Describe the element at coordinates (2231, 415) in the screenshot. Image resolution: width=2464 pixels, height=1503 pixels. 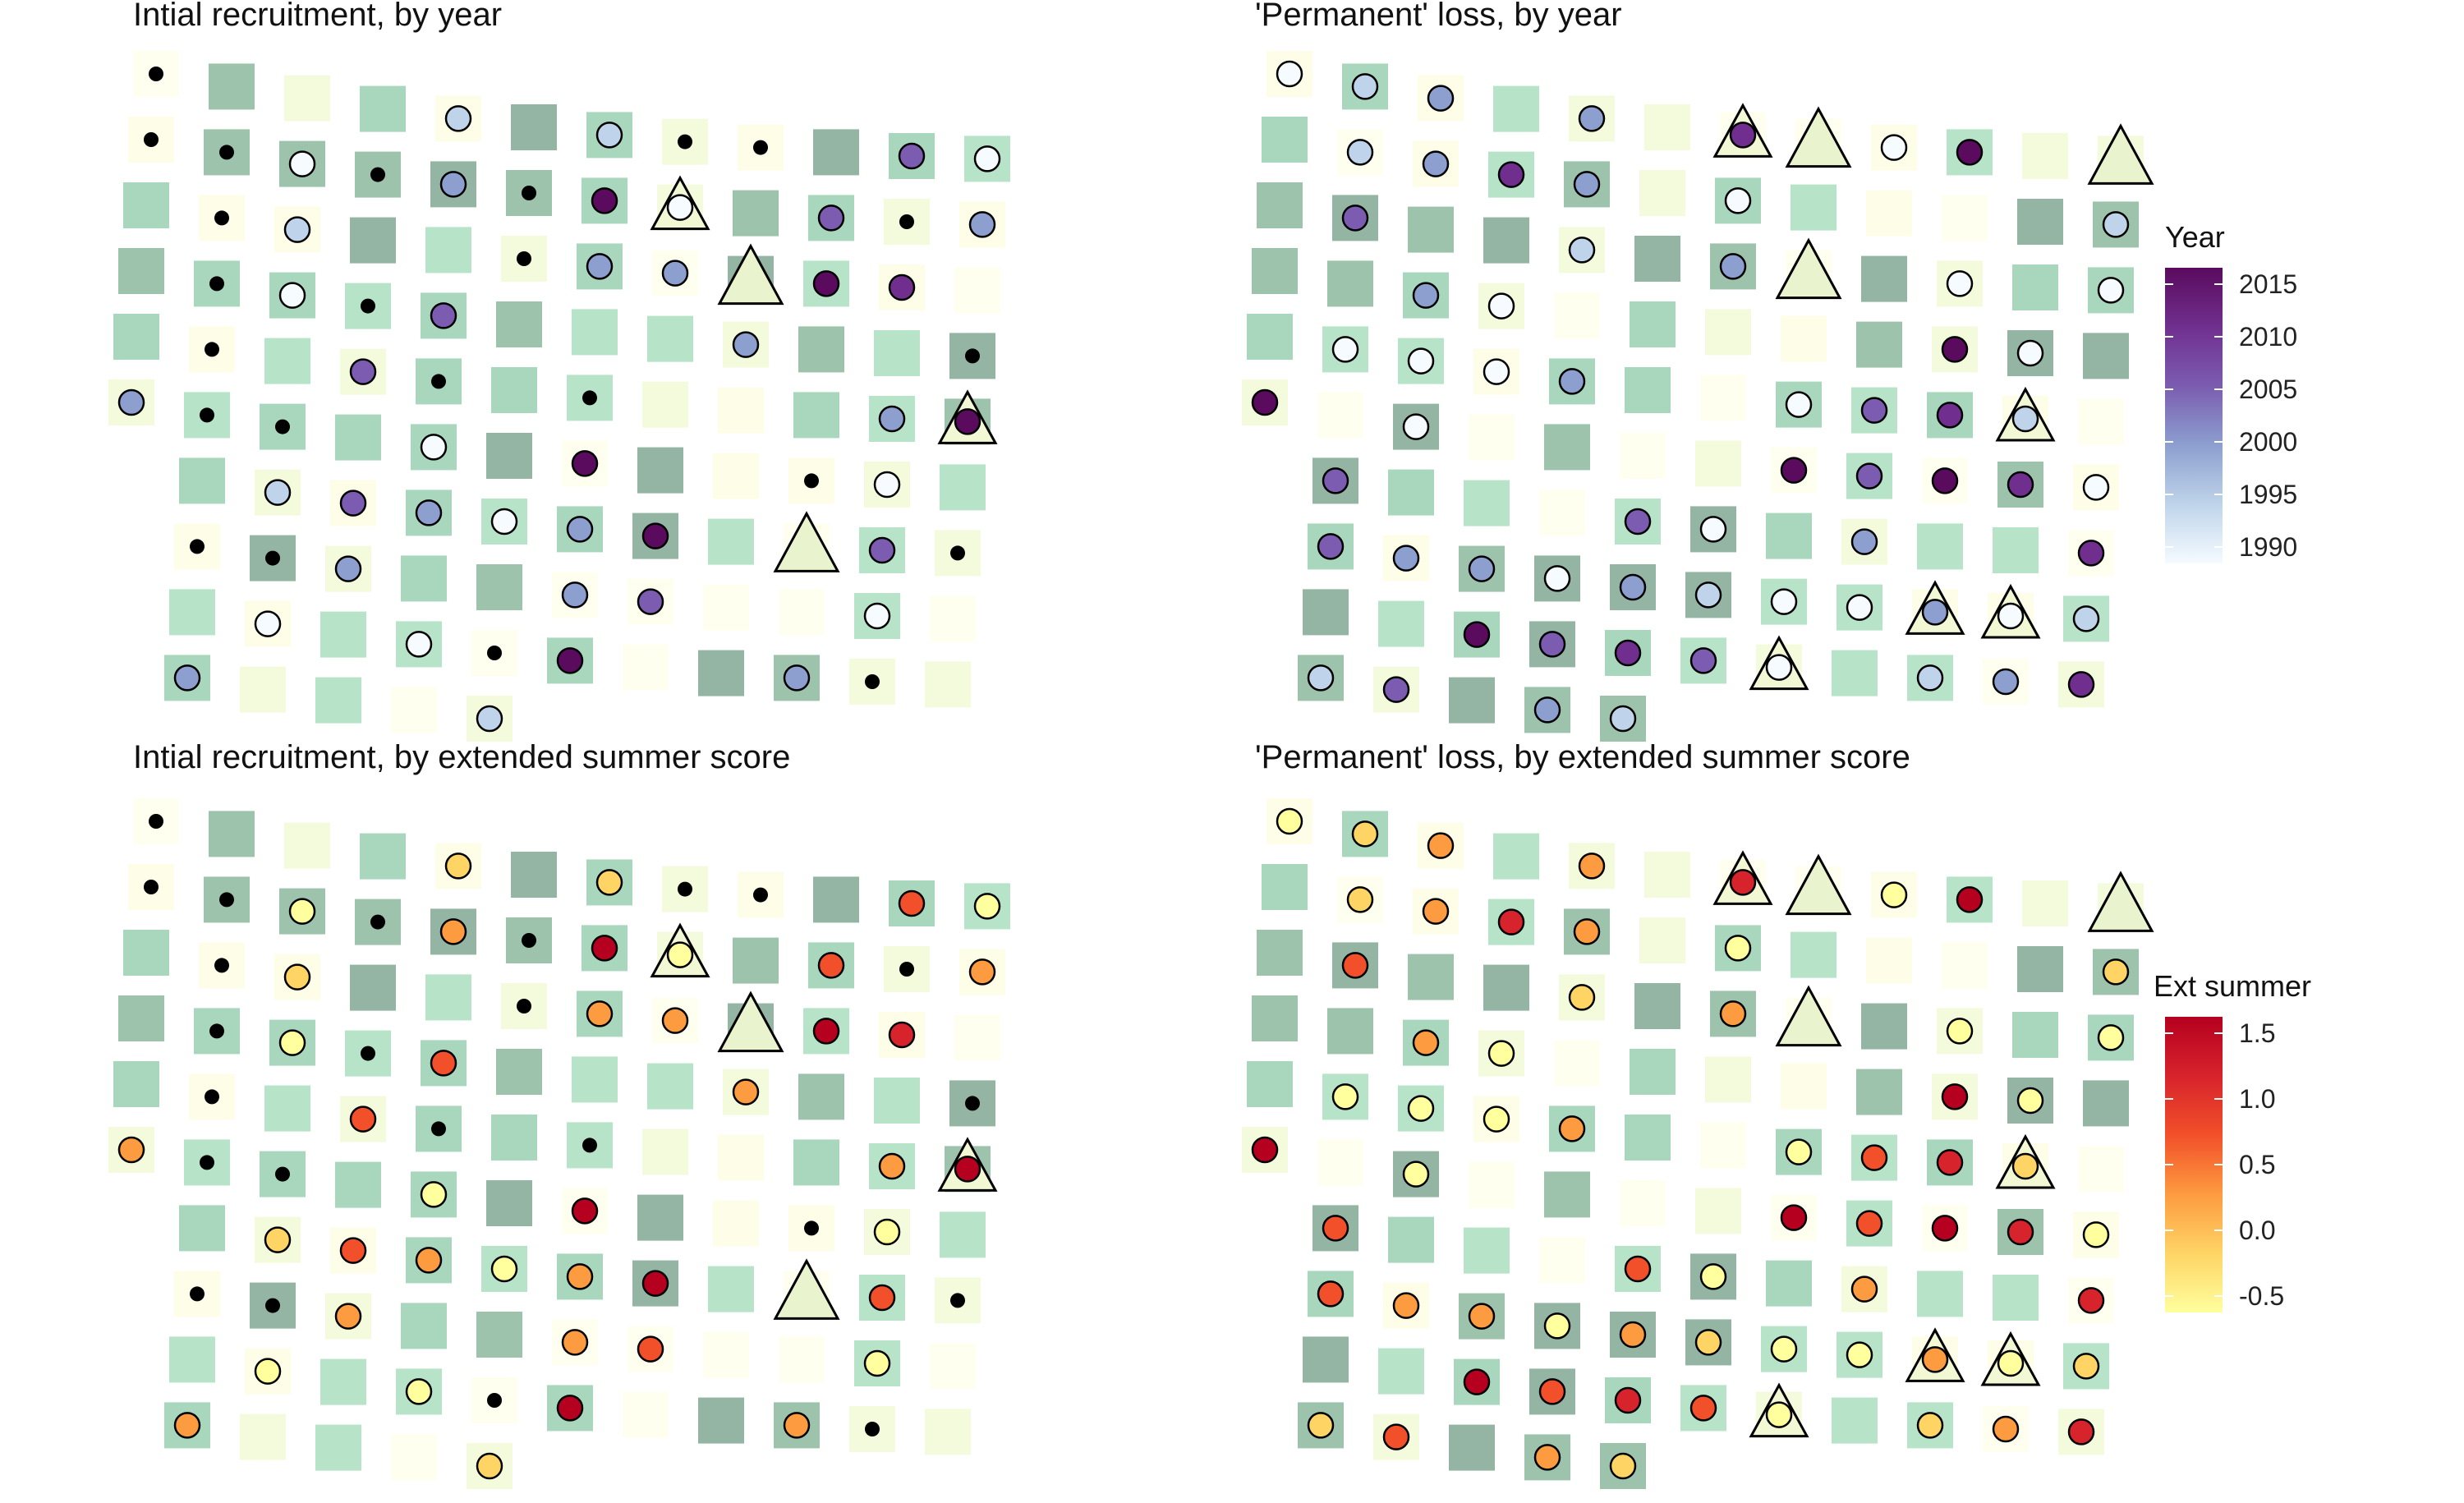
I see `legend-year-colorbar: 2015 2010 2005 2000 1995 1990` at that location.